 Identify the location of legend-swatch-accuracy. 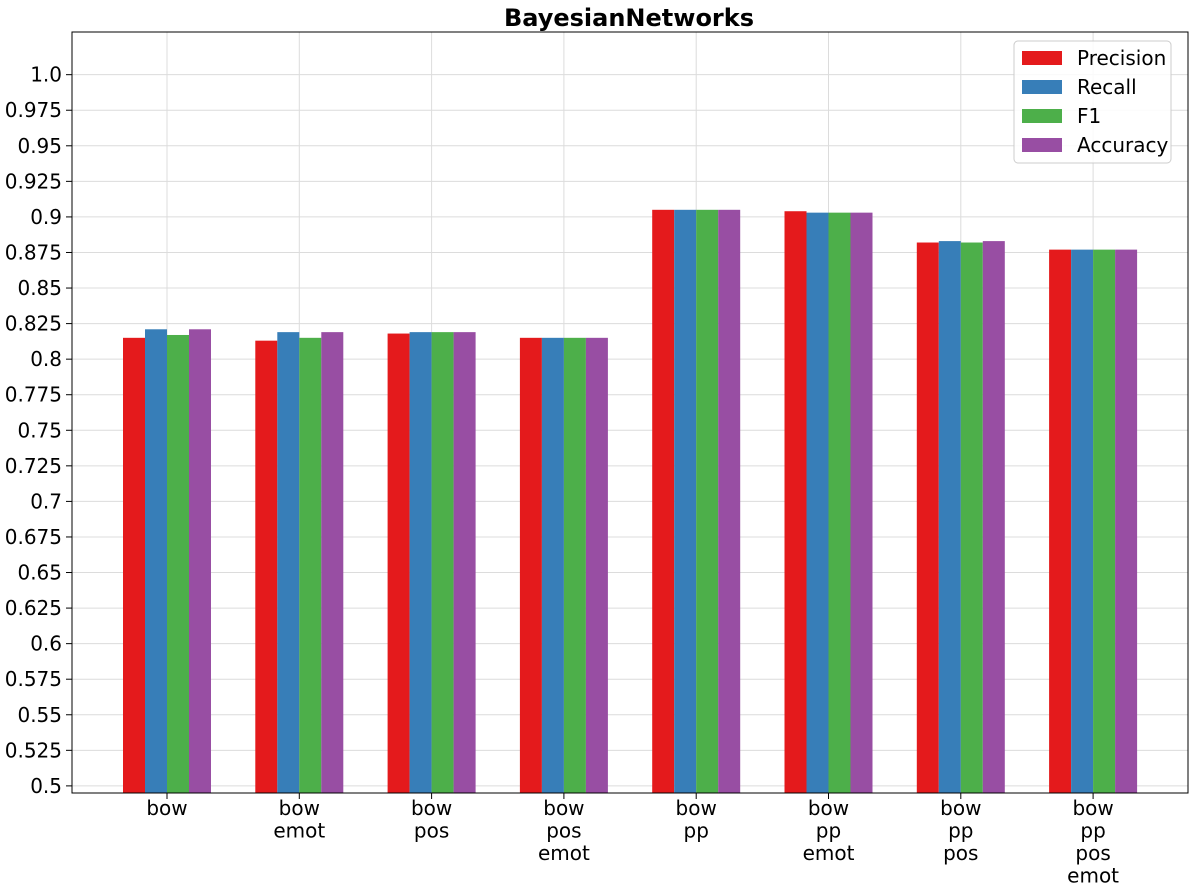
(1042, 145).